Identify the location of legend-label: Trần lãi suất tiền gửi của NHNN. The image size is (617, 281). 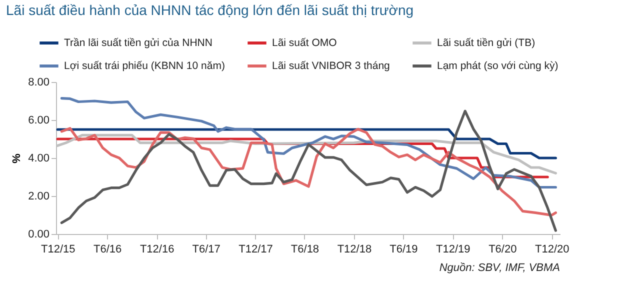
(138, 43).